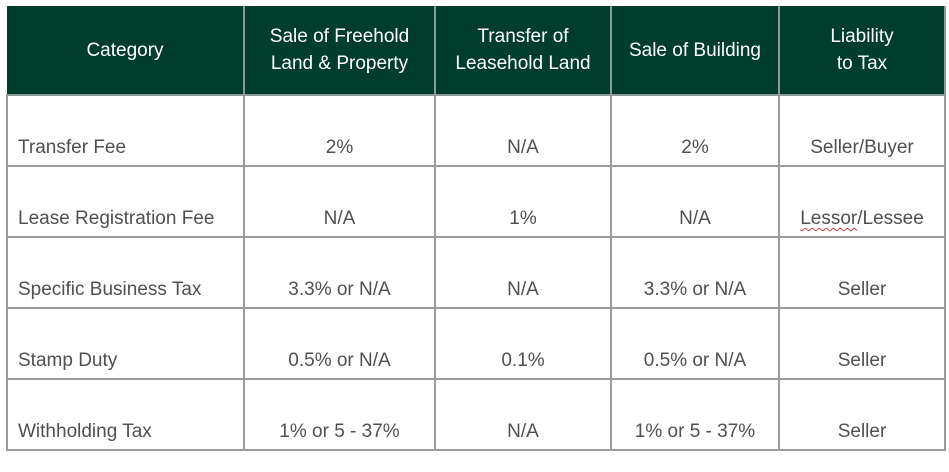 The width and height of the screenshot is (949, 472). I want to click on cell-text: Withholding Tax, so click(85, 431).